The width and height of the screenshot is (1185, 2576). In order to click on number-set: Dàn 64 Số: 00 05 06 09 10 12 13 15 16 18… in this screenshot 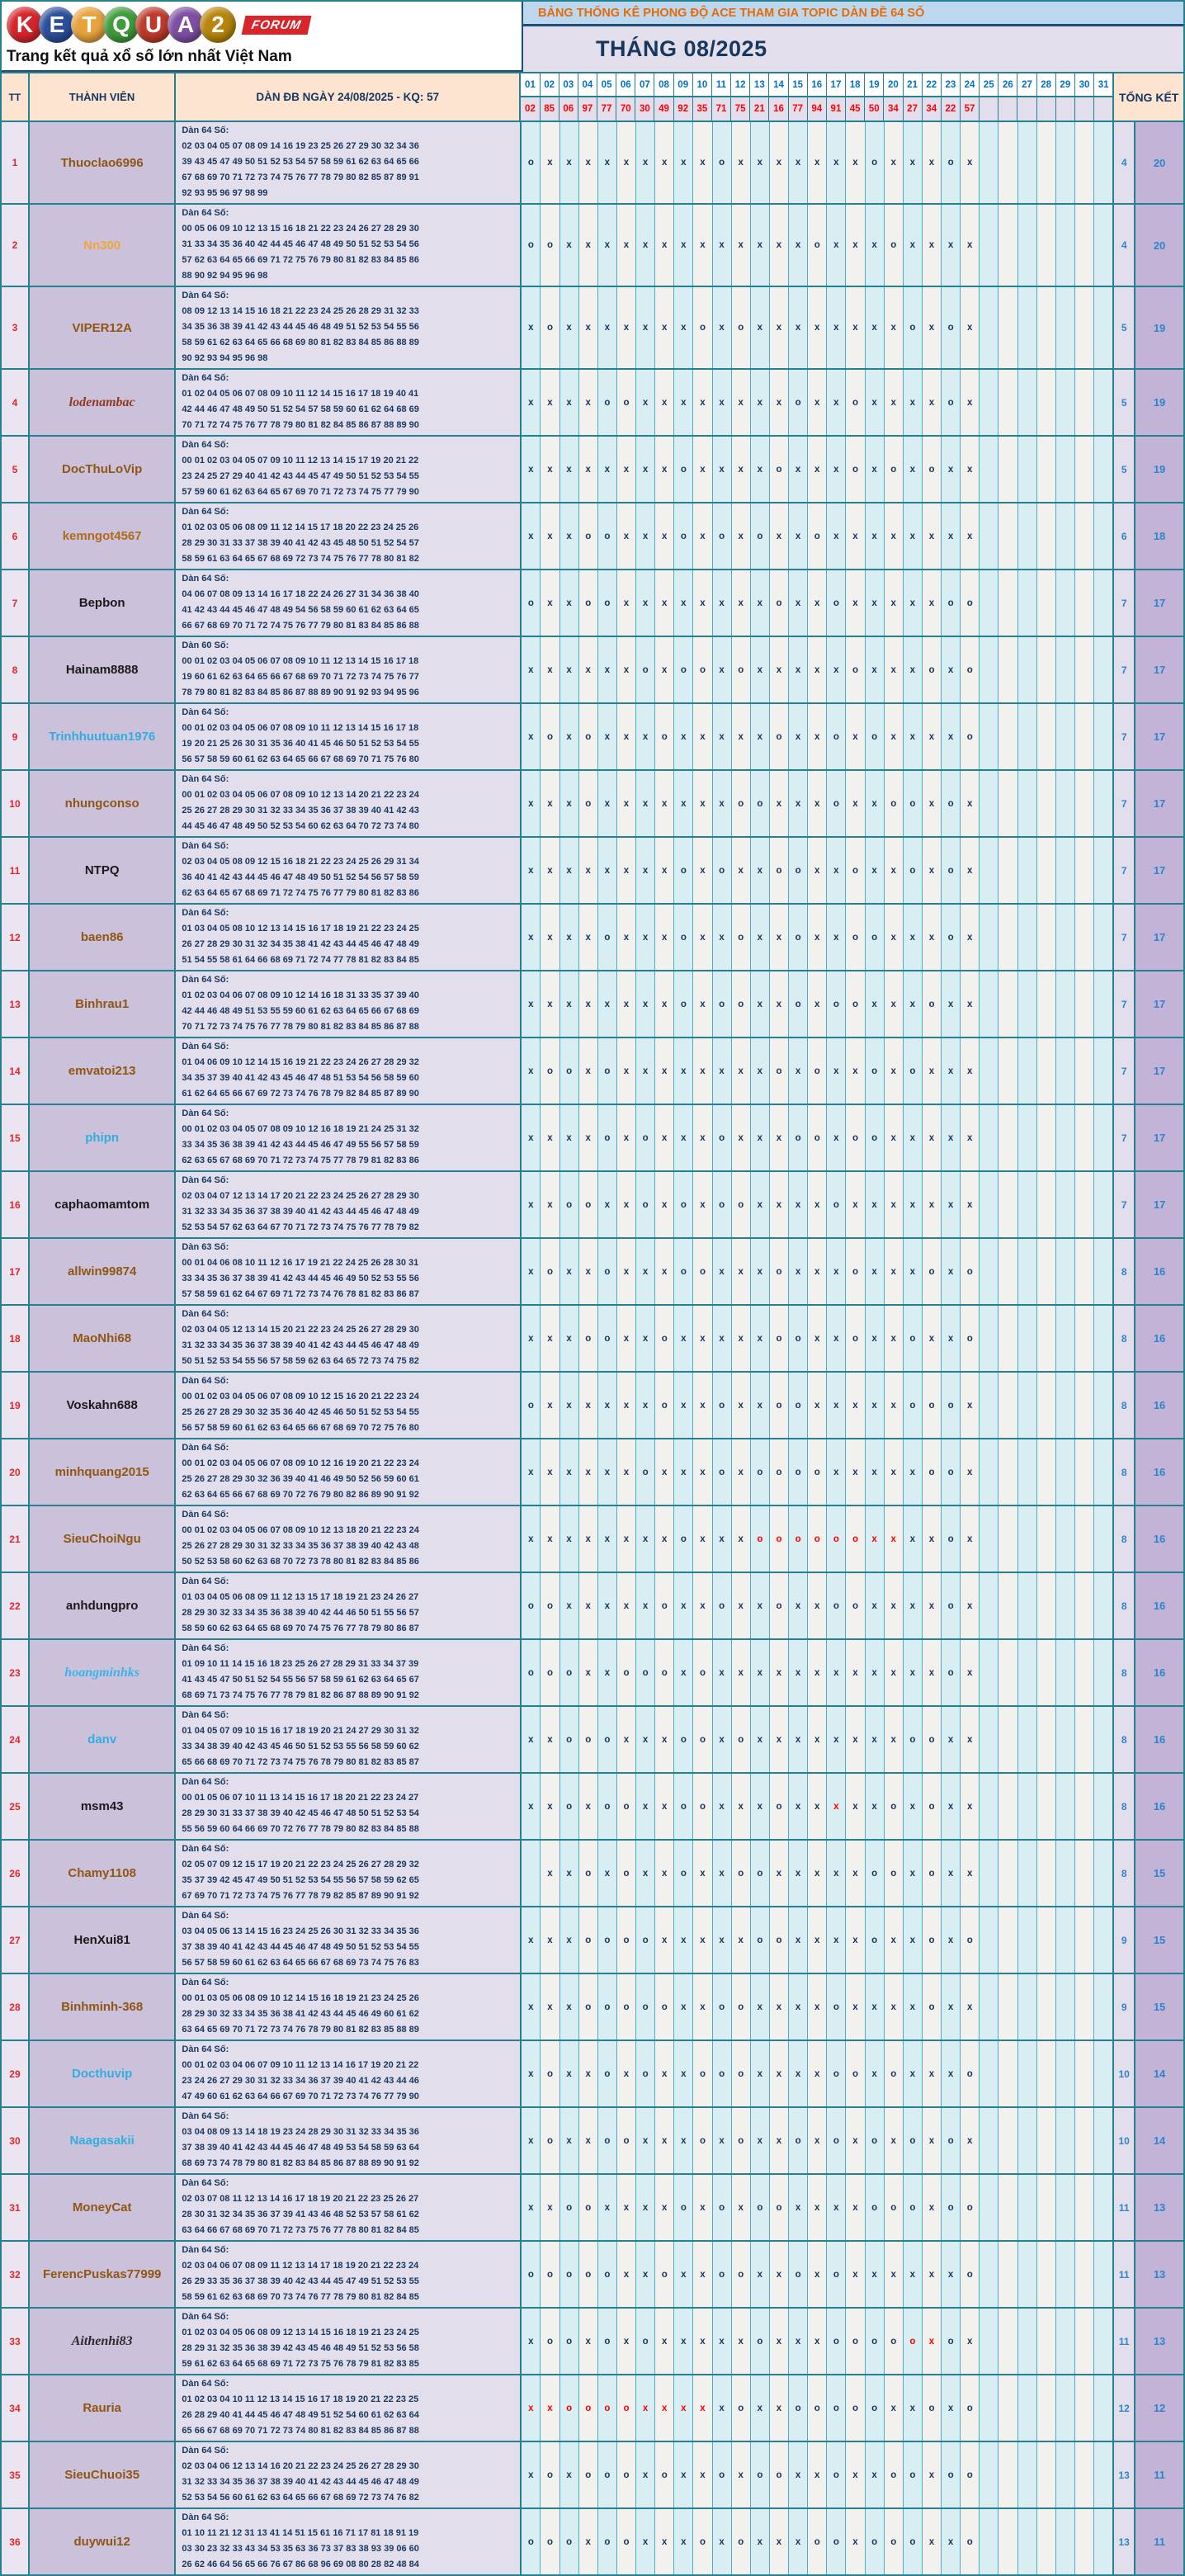, I will do `click(349, 245)`.